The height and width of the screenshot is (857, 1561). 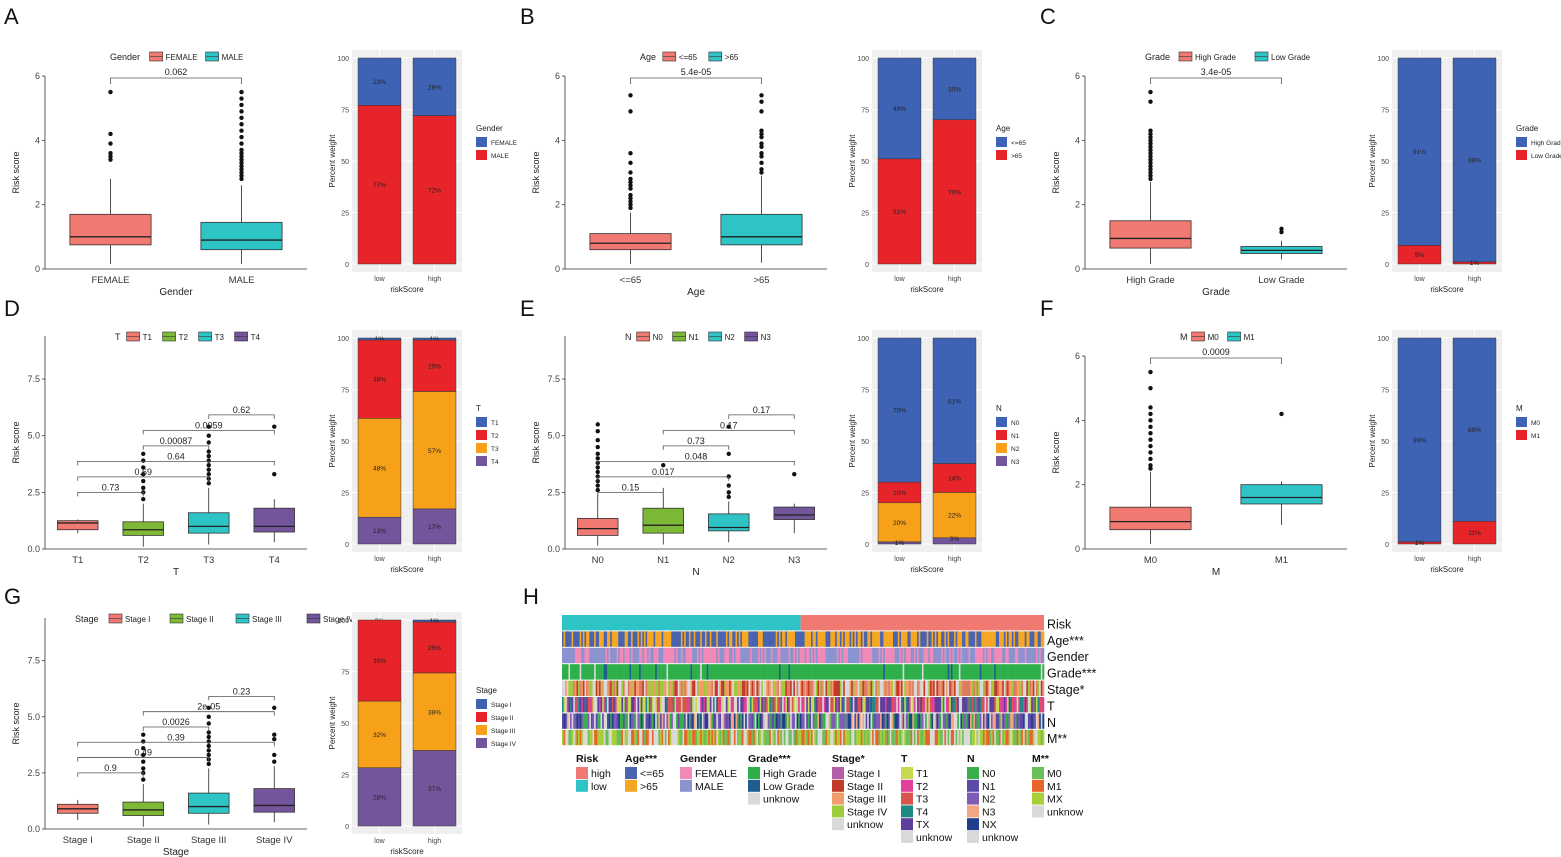 I want to click on p-value-label: 0.0026, so click(x=176, y=722).